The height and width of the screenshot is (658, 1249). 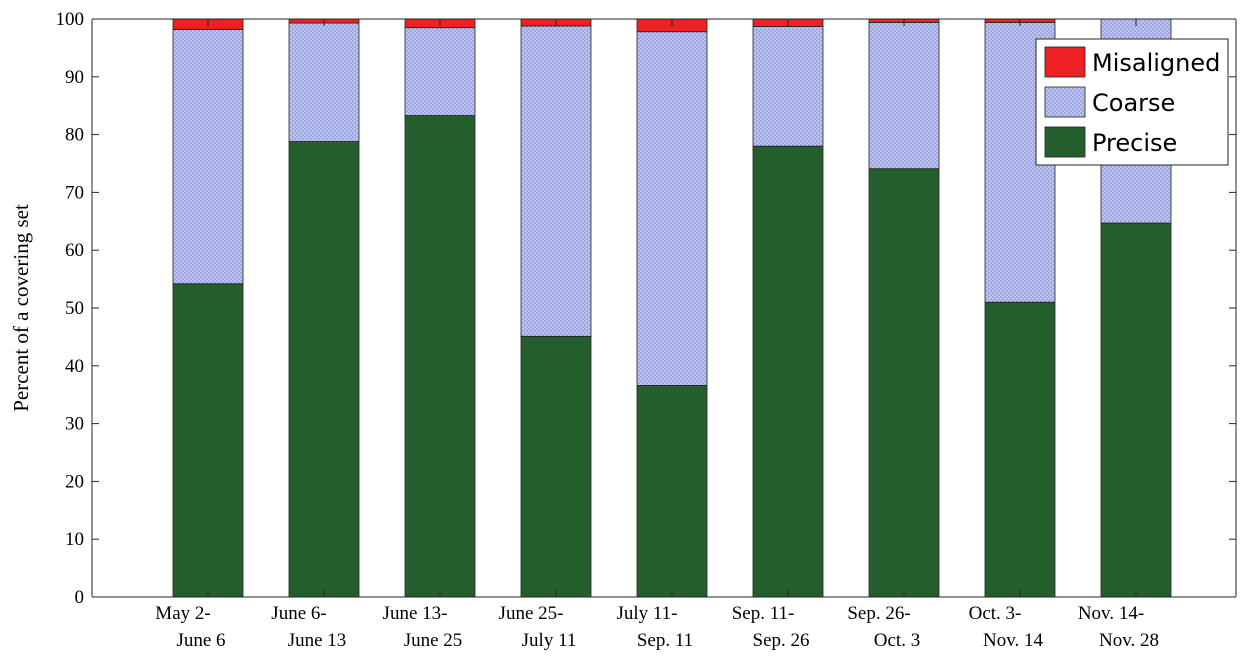 What do you see at coordinates (878, 613) in the screenshot?
I see `x-tick-label-start: Sep. 26-` at bounding box center [878, 613].